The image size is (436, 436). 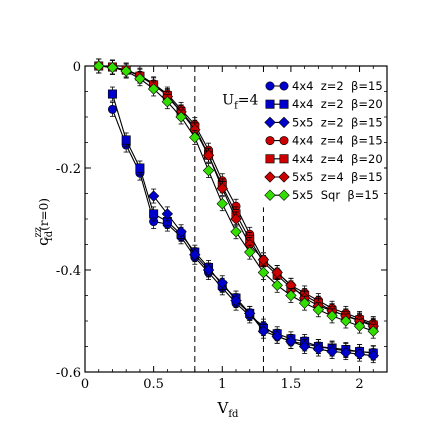 I want to click on legend-entry-5: 5x5 z=4 β=15, so click(x=323, y=177).